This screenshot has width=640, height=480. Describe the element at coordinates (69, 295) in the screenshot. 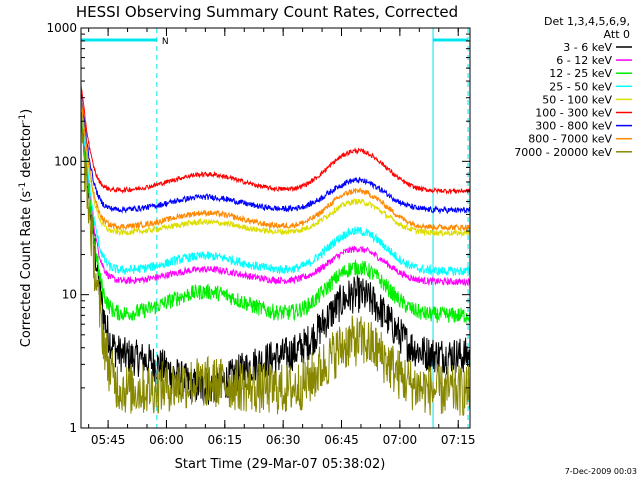

I see `y-tick-label-1: 10` at that location.